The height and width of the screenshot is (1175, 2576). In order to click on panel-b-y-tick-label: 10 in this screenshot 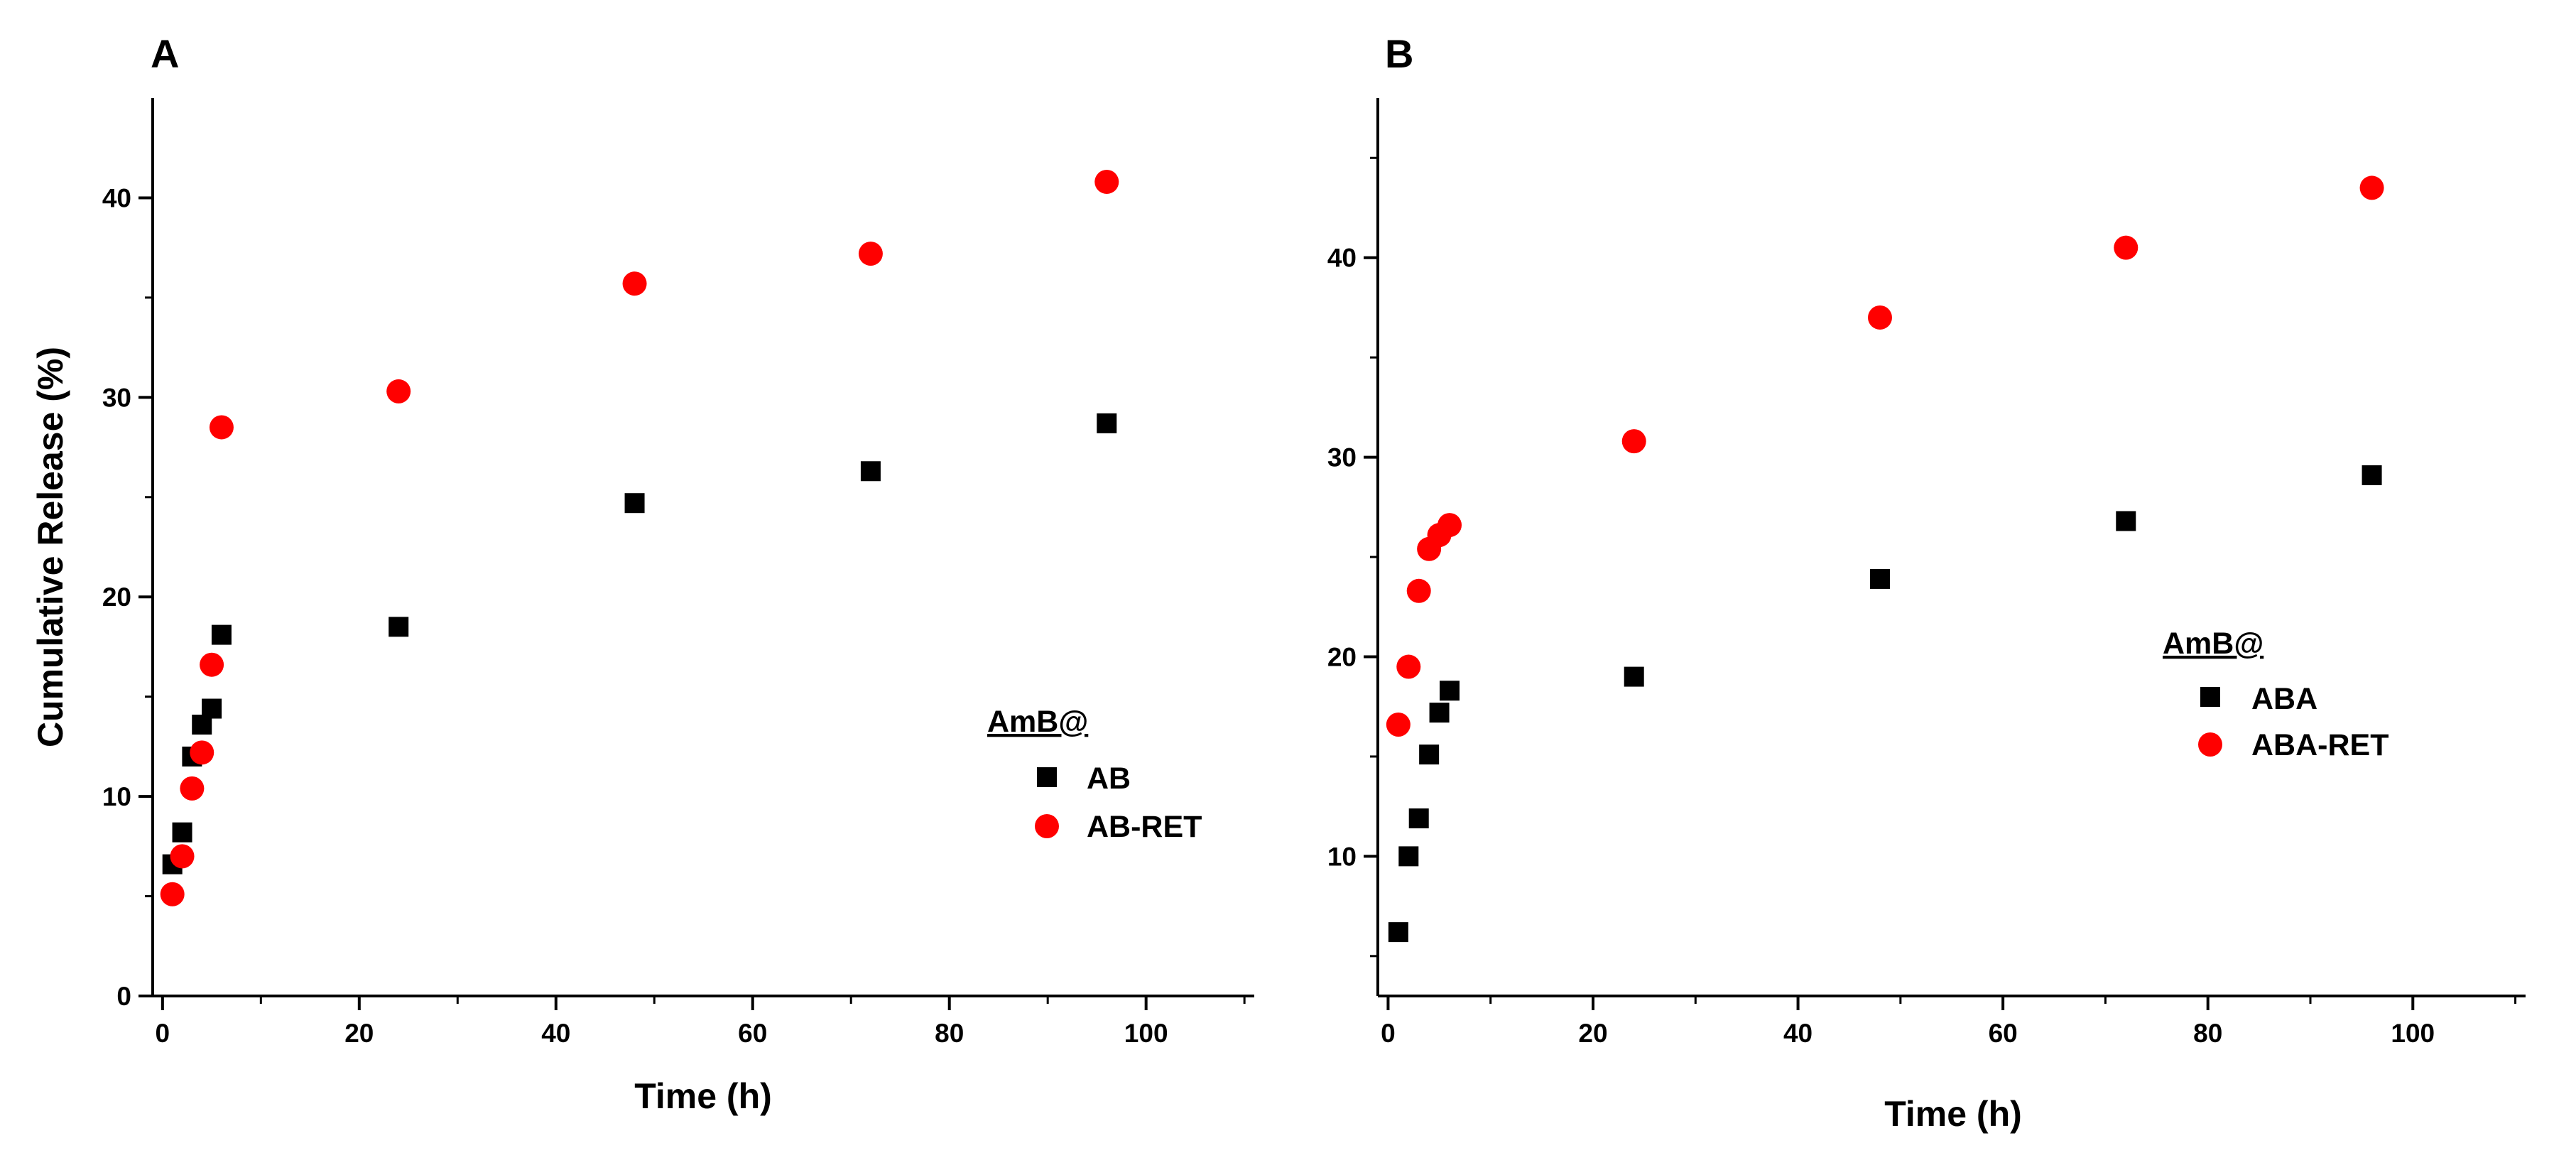, I will do `click(1342, 856)`.